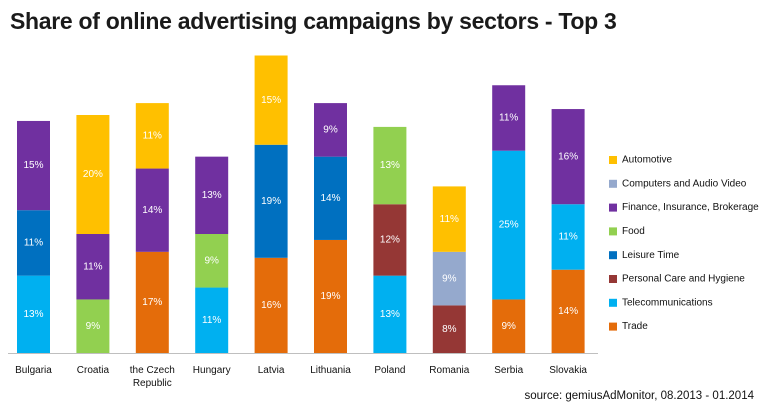 The height and width of the screenshot is (410, 768). What do you see at coordinates (651, 255) in the screenshot?
I see `legend-label: Leisure Time` at bounding box center [651, 255].